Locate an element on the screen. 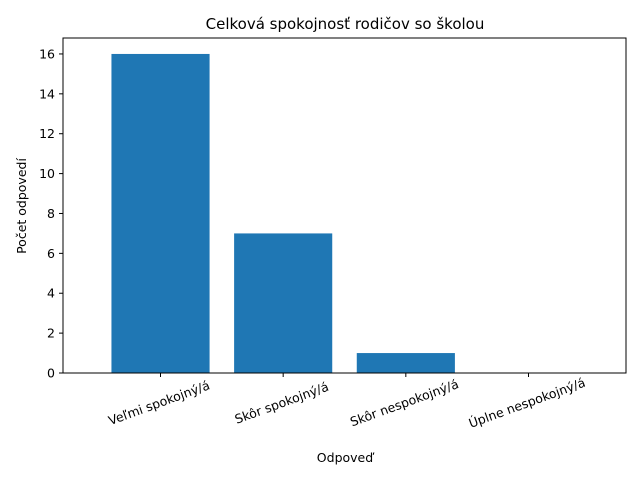 The image size is (640, 480). x-tick-label-3: Úplne nespokojný/á is located at coordinates (527, 403).